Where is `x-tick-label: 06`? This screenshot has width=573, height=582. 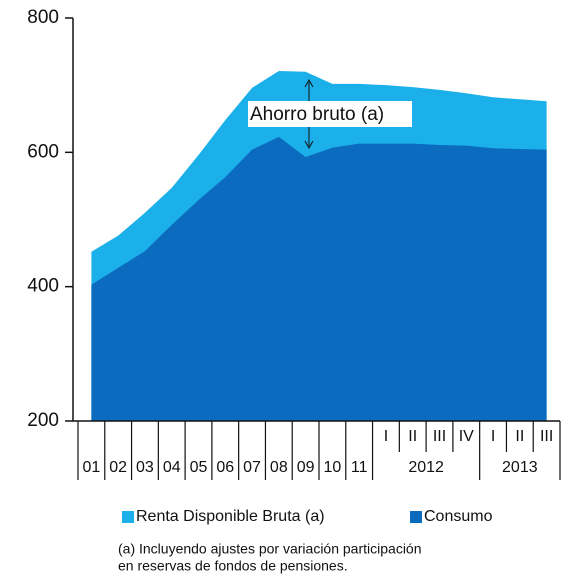
x-tick-label: 06 is located at coordinates (225, 467).